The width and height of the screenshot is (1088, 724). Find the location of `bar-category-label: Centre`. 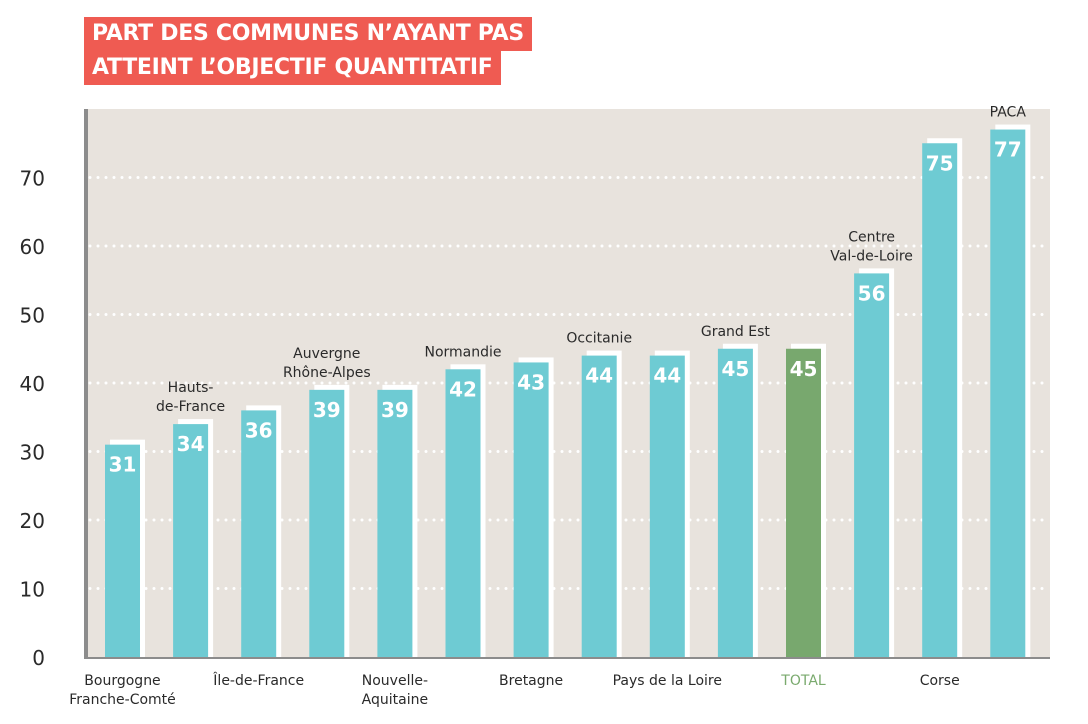

bar-category-label: Centre is located at coordinates (871, 237).